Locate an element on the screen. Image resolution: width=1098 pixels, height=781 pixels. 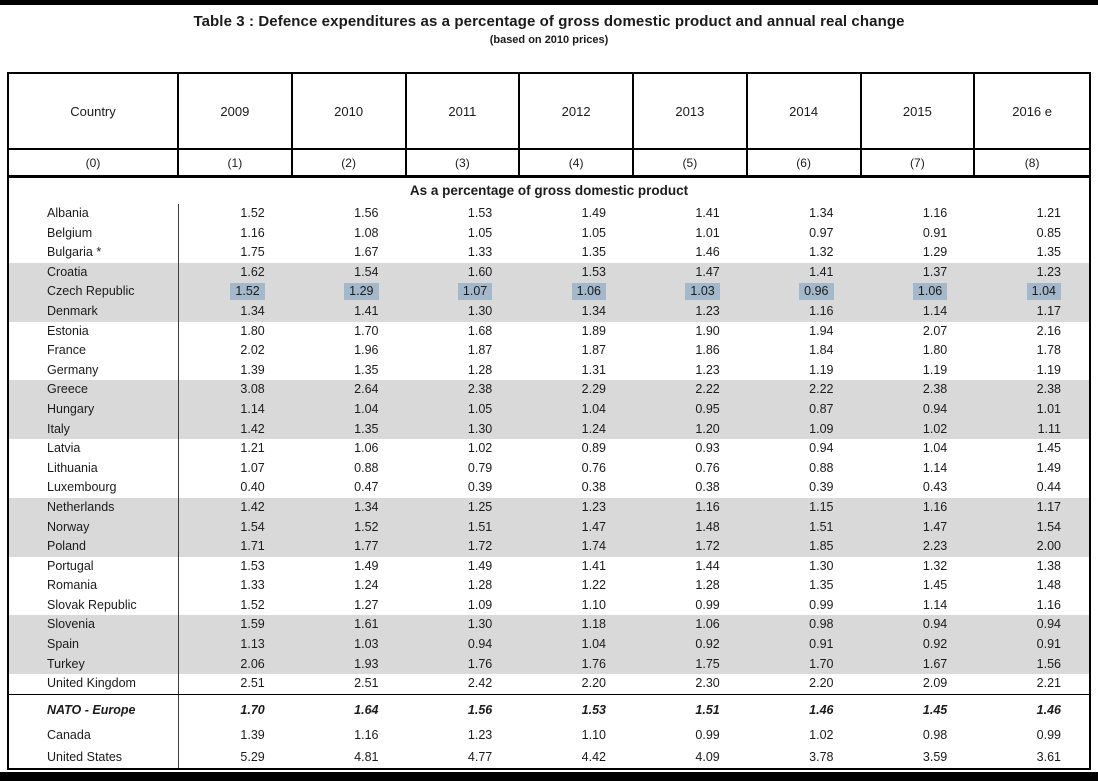
value-cell: 1.21 is located at coordinates (1048, 213).